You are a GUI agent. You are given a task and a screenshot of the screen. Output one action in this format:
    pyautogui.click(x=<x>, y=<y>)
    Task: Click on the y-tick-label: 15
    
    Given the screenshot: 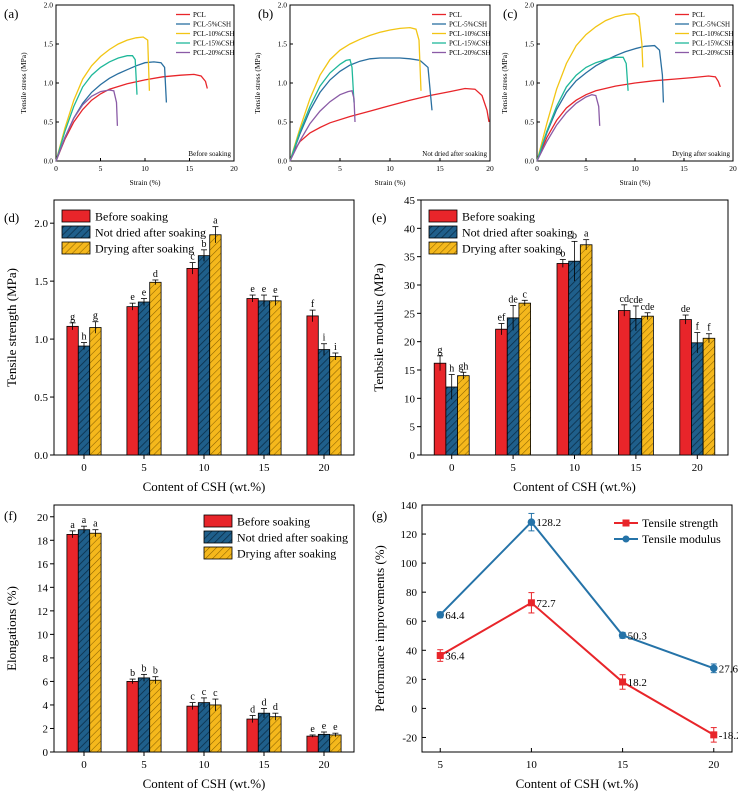 What is the action you would take?
    pyautogui.click(x=410, y=371)
    